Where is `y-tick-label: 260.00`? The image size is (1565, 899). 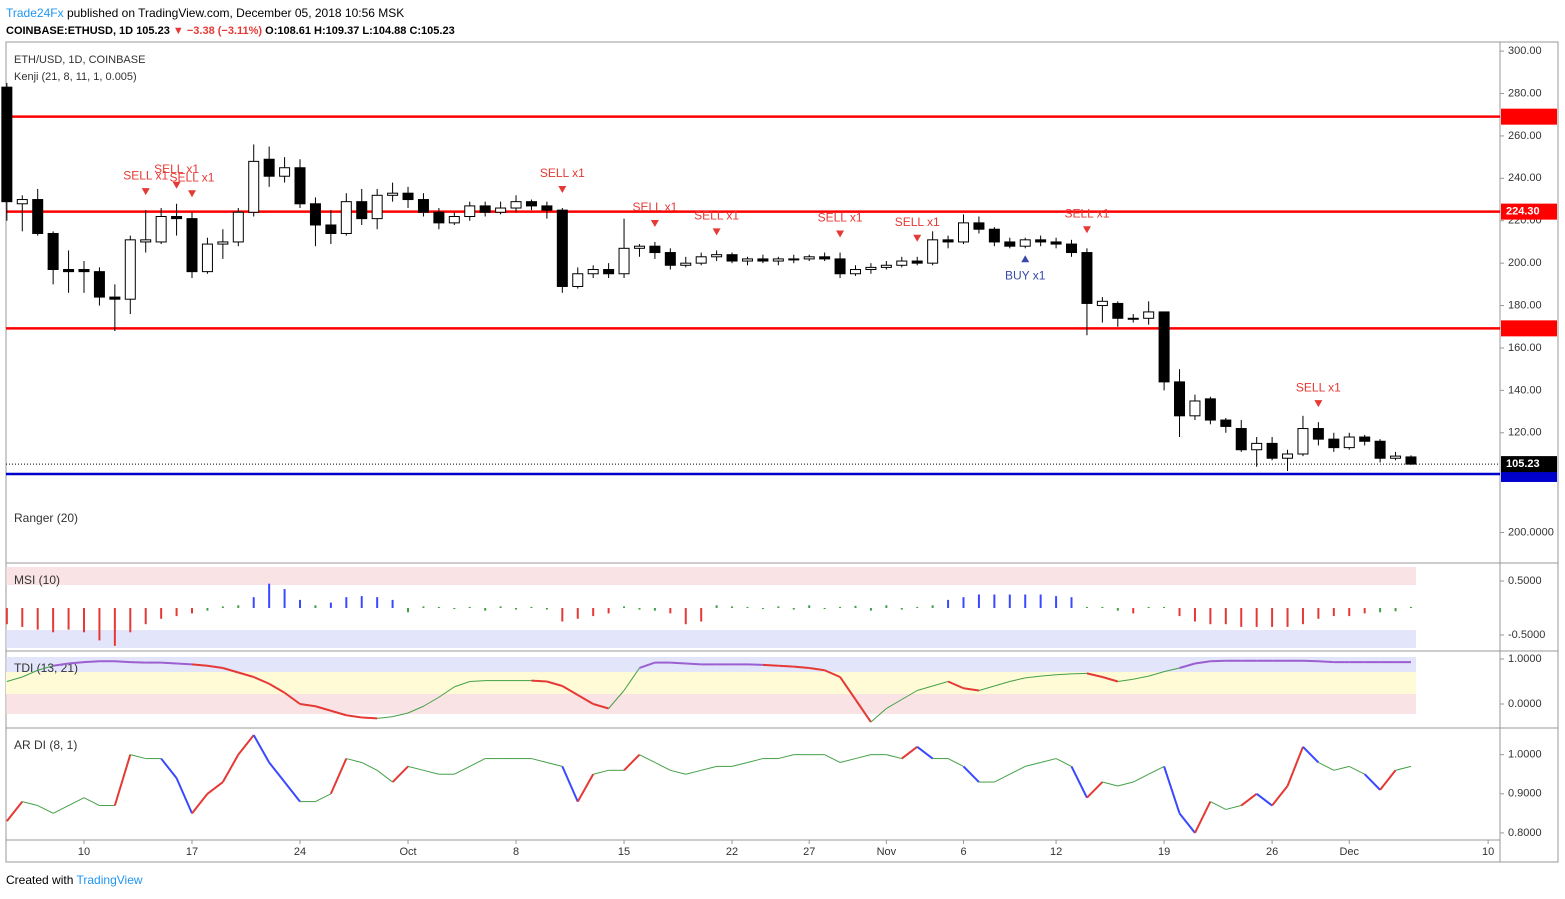
y-tick-label: 260.00 is located at coordinates (1525, 136).